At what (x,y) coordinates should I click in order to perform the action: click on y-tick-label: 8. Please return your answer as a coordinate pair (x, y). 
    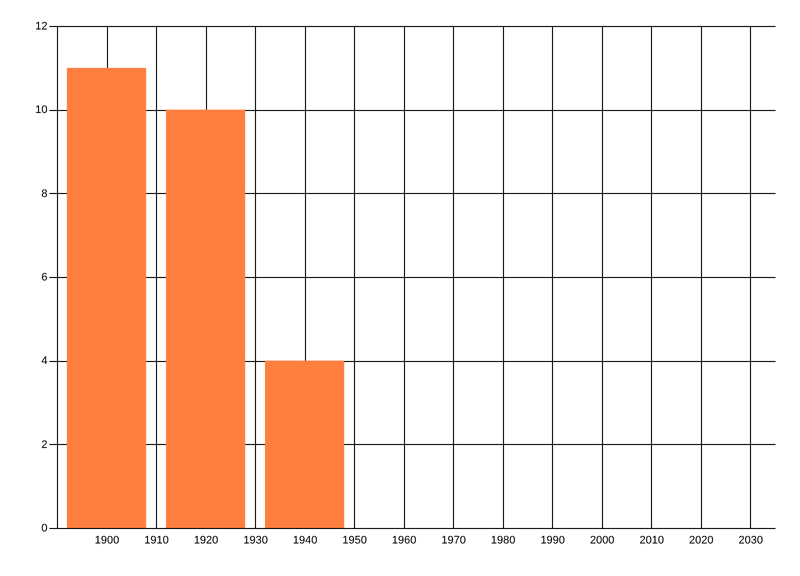
    Looking at the image, I should click on (44, 194).